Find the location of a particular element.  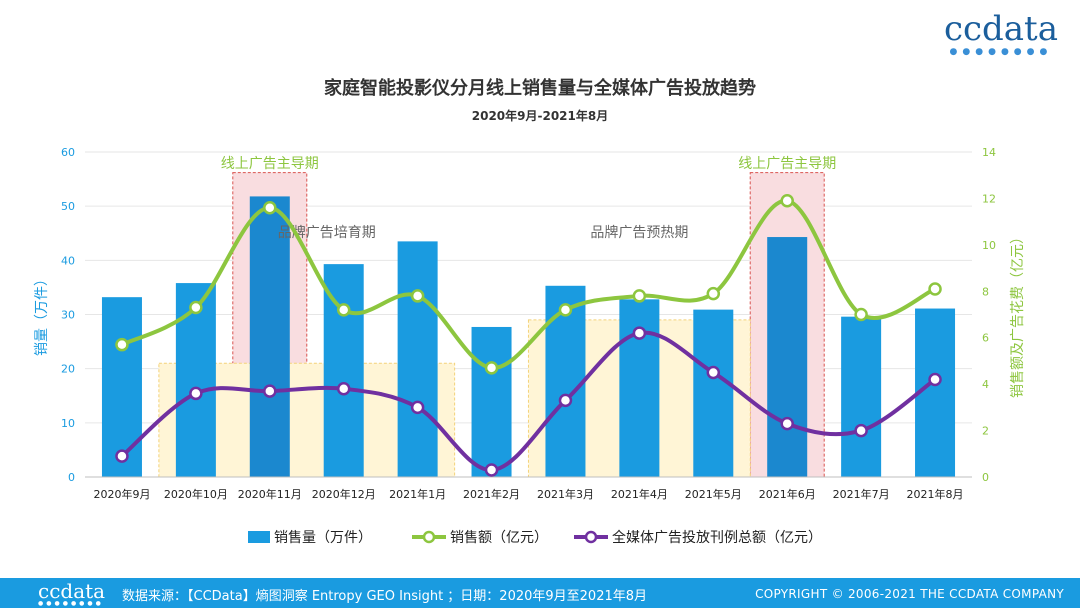

right-tick-label: 12 is located at coordinates (989, 198).